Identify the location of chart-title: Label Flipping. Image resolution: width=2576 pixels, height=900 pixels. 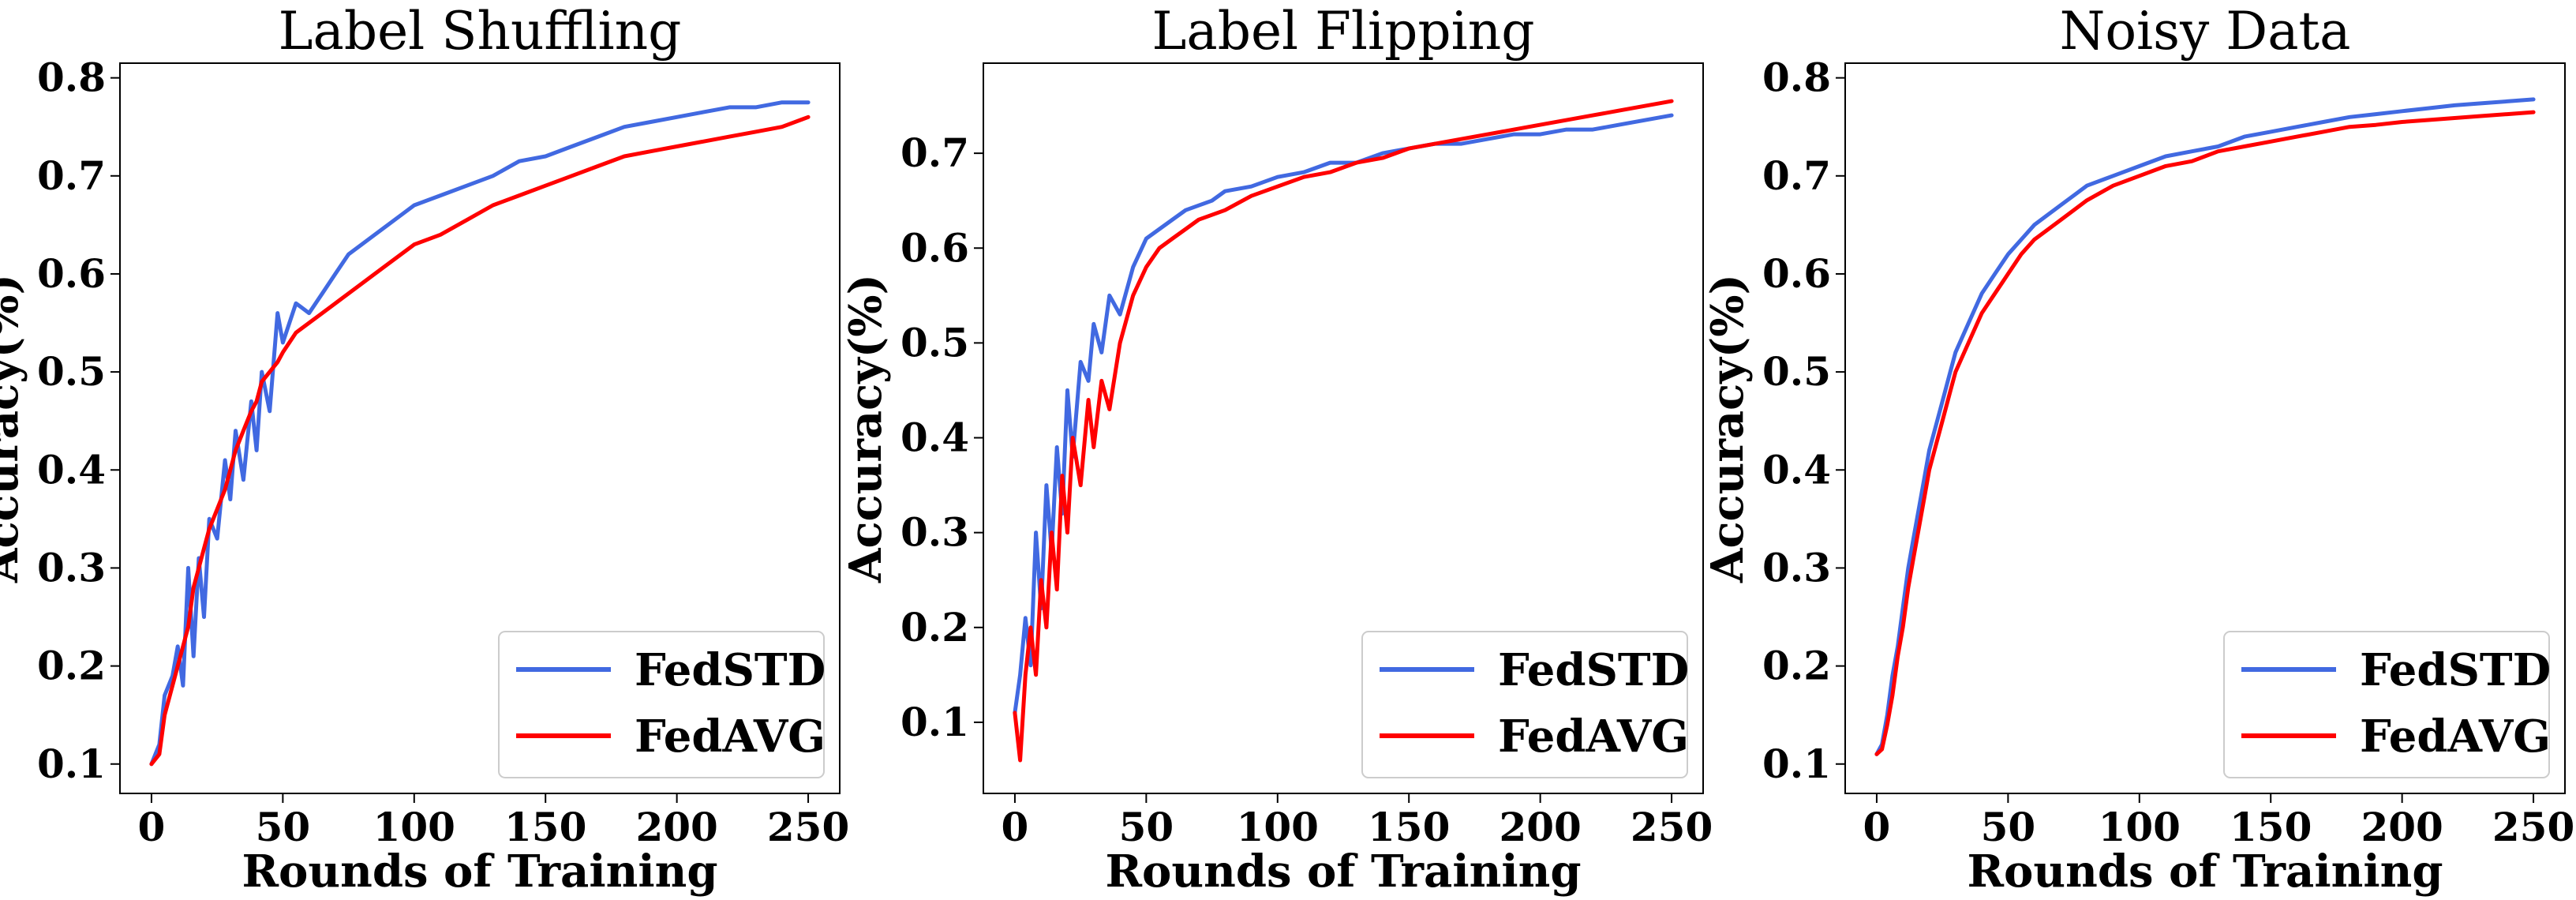
(1343, 31).